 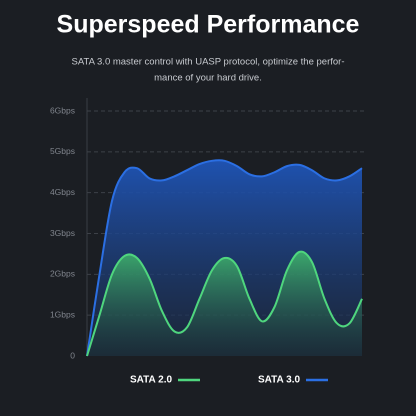 I want to click on y-tick-label: 2Gbps, so click(x=62, y=274).